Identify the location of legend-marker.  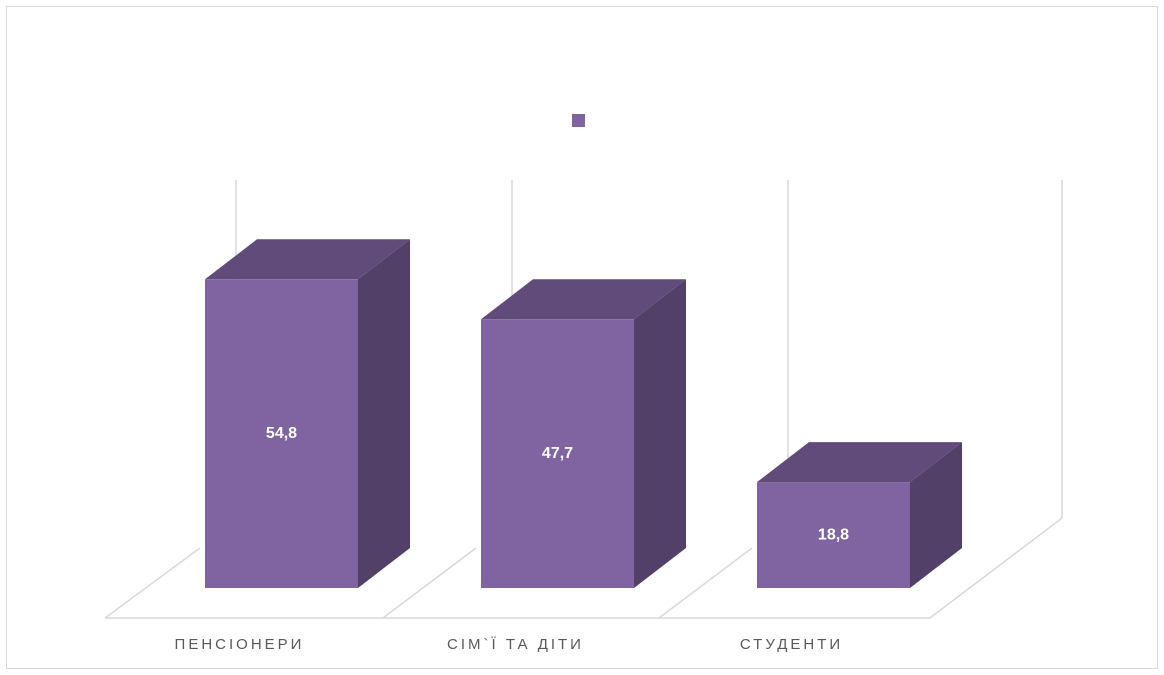
(578, 120).